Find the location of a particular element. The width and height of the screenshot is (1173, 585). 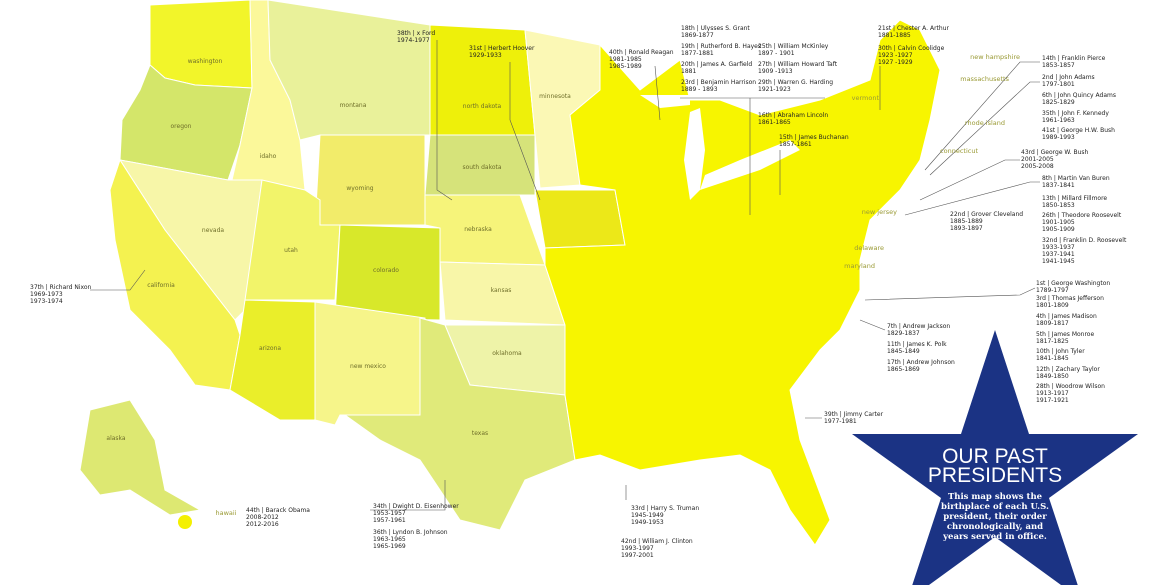

president-term: 1985-1989 is located at coordinates (625, 66).